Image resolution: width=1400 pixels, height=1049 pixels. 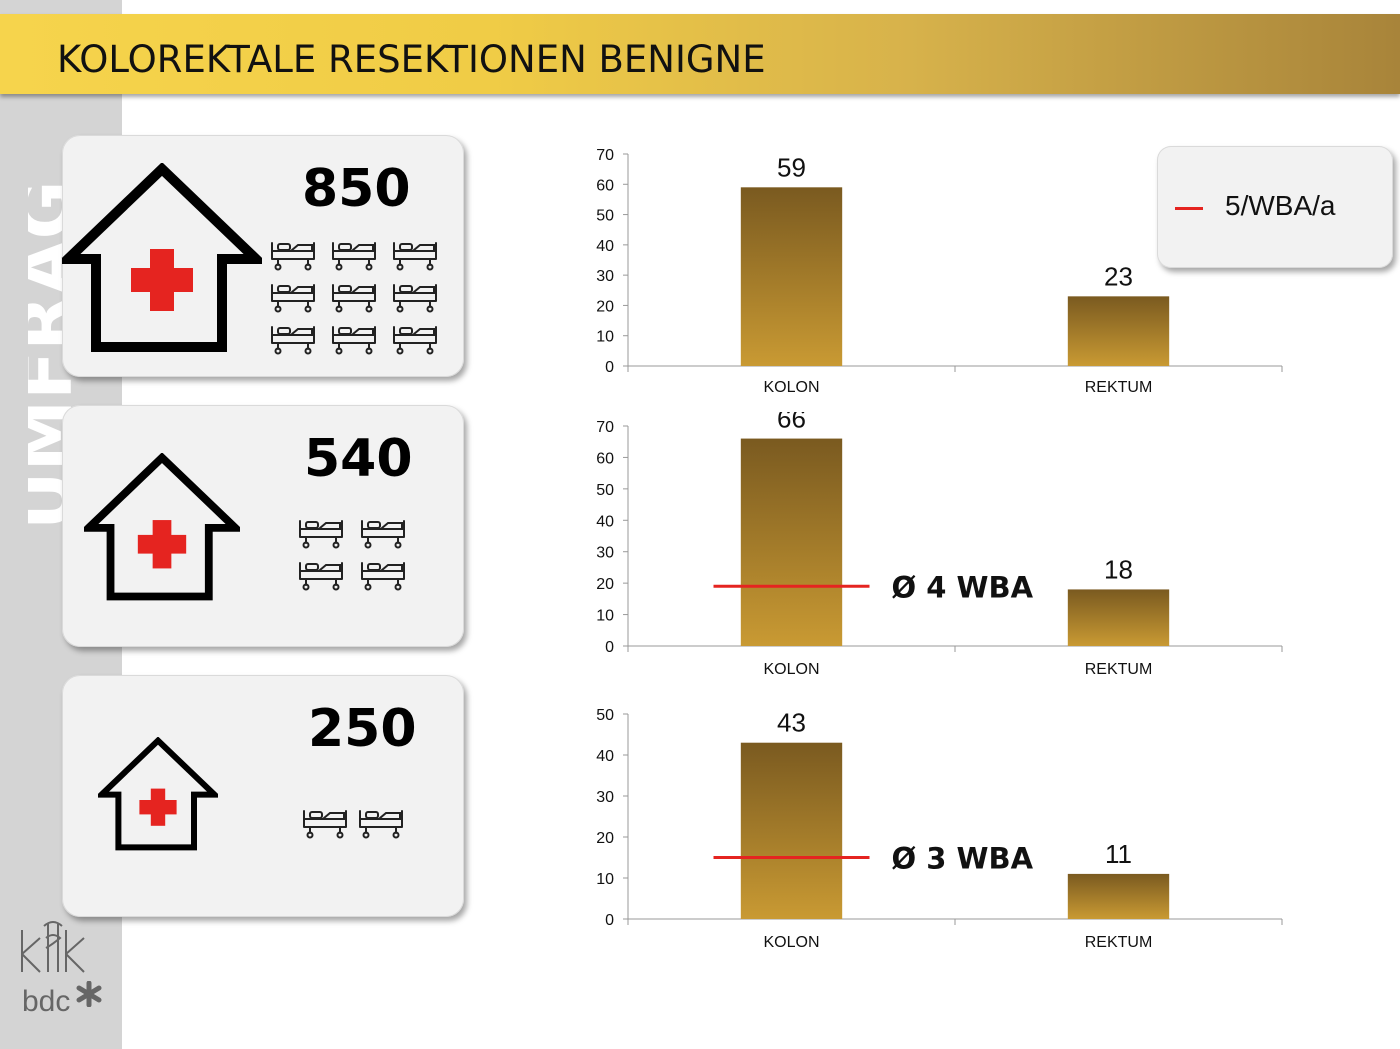 I want to click on bdc-logo-text: bdc, so click(x=46, y=1001).